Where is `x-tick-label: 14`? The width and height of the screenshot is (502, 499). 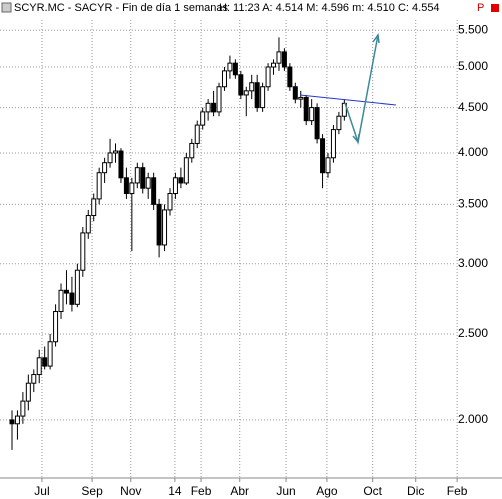
x-tick-label: 14 is located at coordinates (175, 491).